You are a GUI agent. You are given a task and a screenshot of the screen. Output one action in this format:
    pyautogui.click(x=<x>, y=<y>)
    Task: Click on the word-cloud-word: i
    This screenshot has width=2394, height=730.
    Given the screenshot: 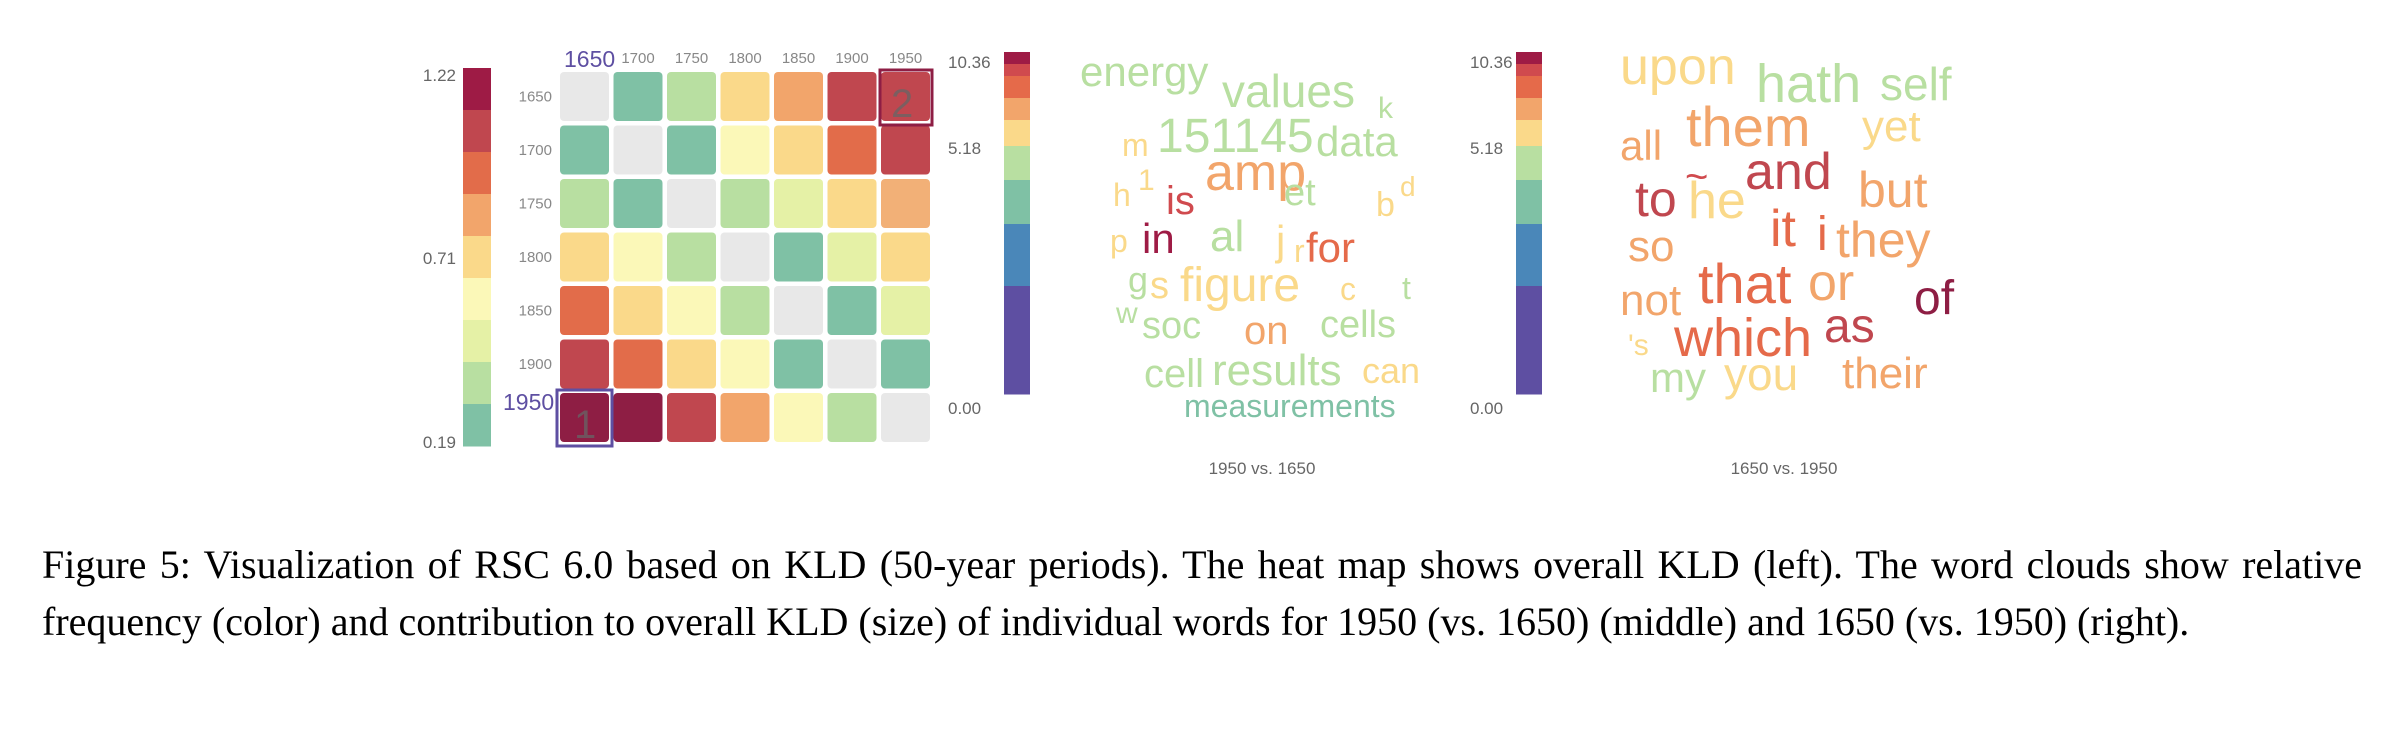 What is the action you would take?
    pyautogui.click(x=1822, y=234)
    